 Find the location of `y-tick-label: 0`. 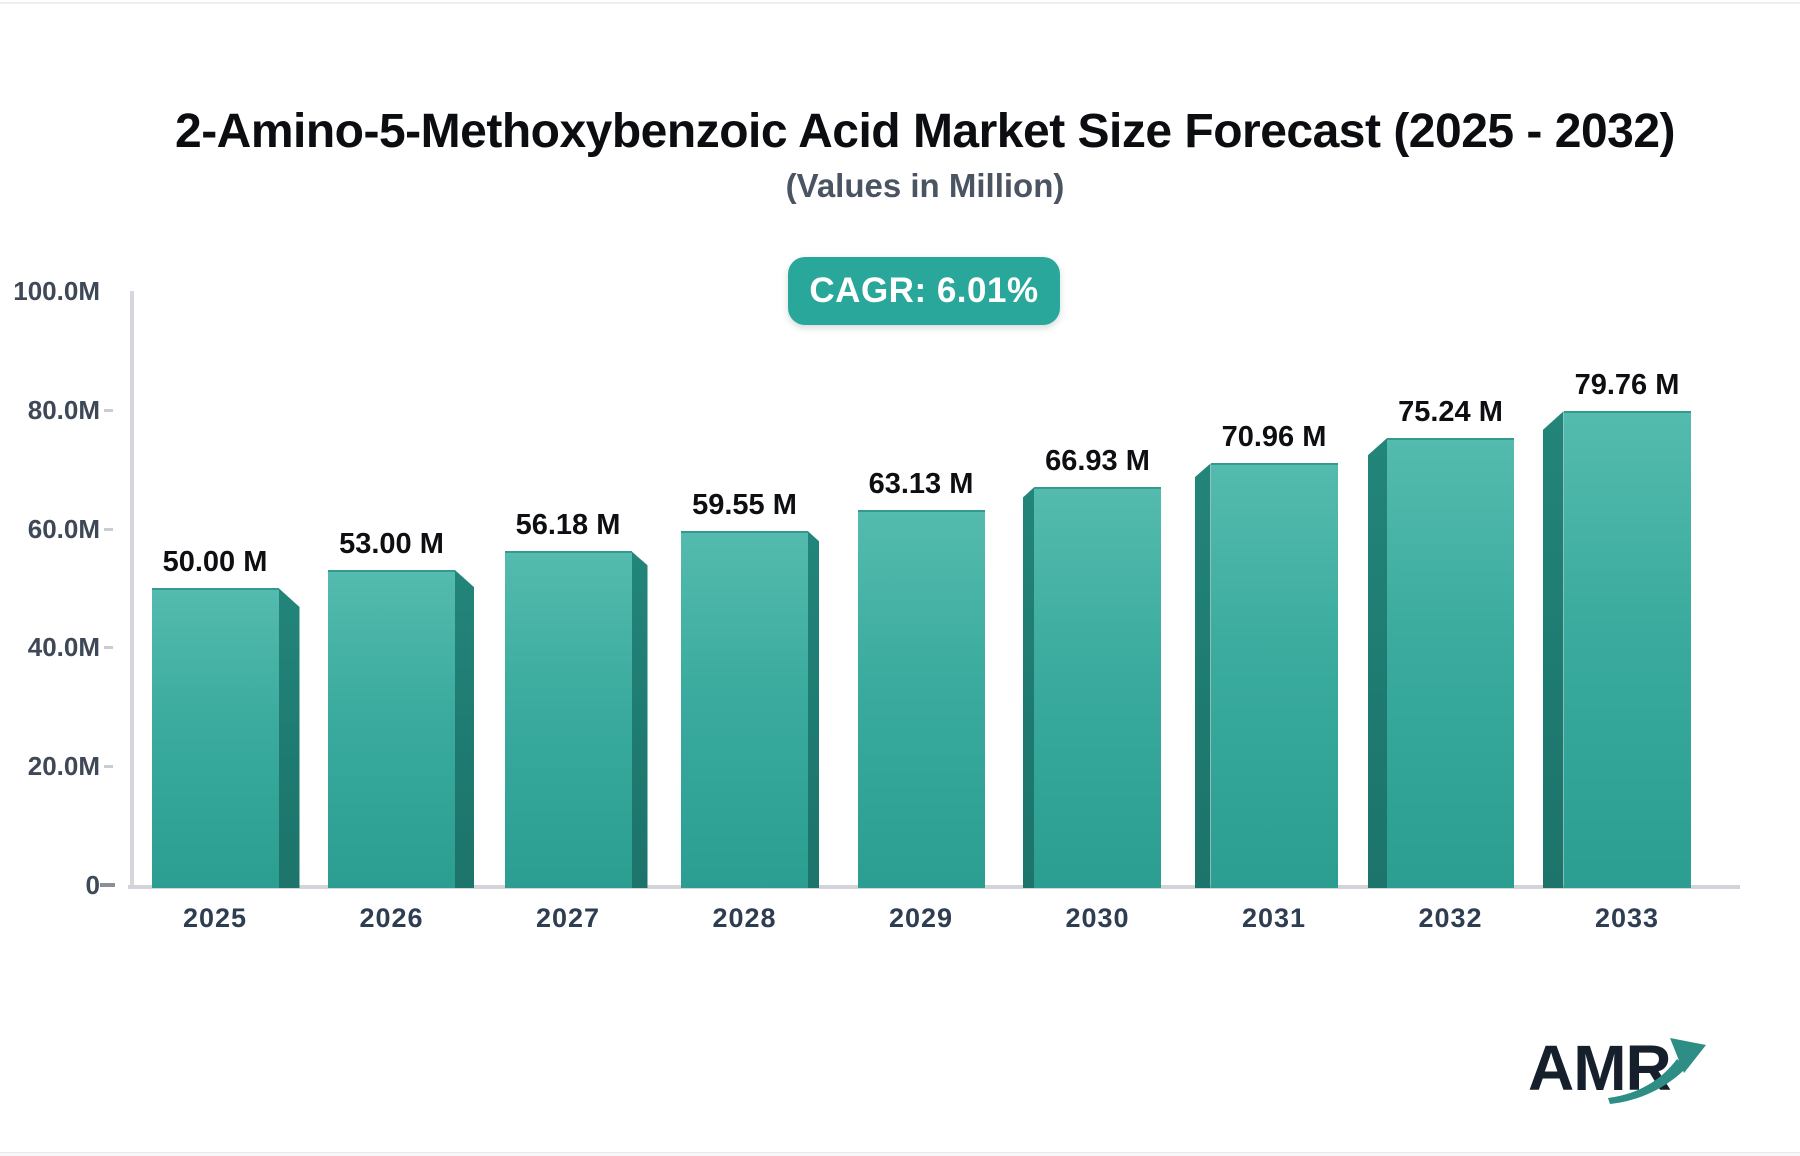

y-tick-label: 0 is located at coordinates (92, 885).